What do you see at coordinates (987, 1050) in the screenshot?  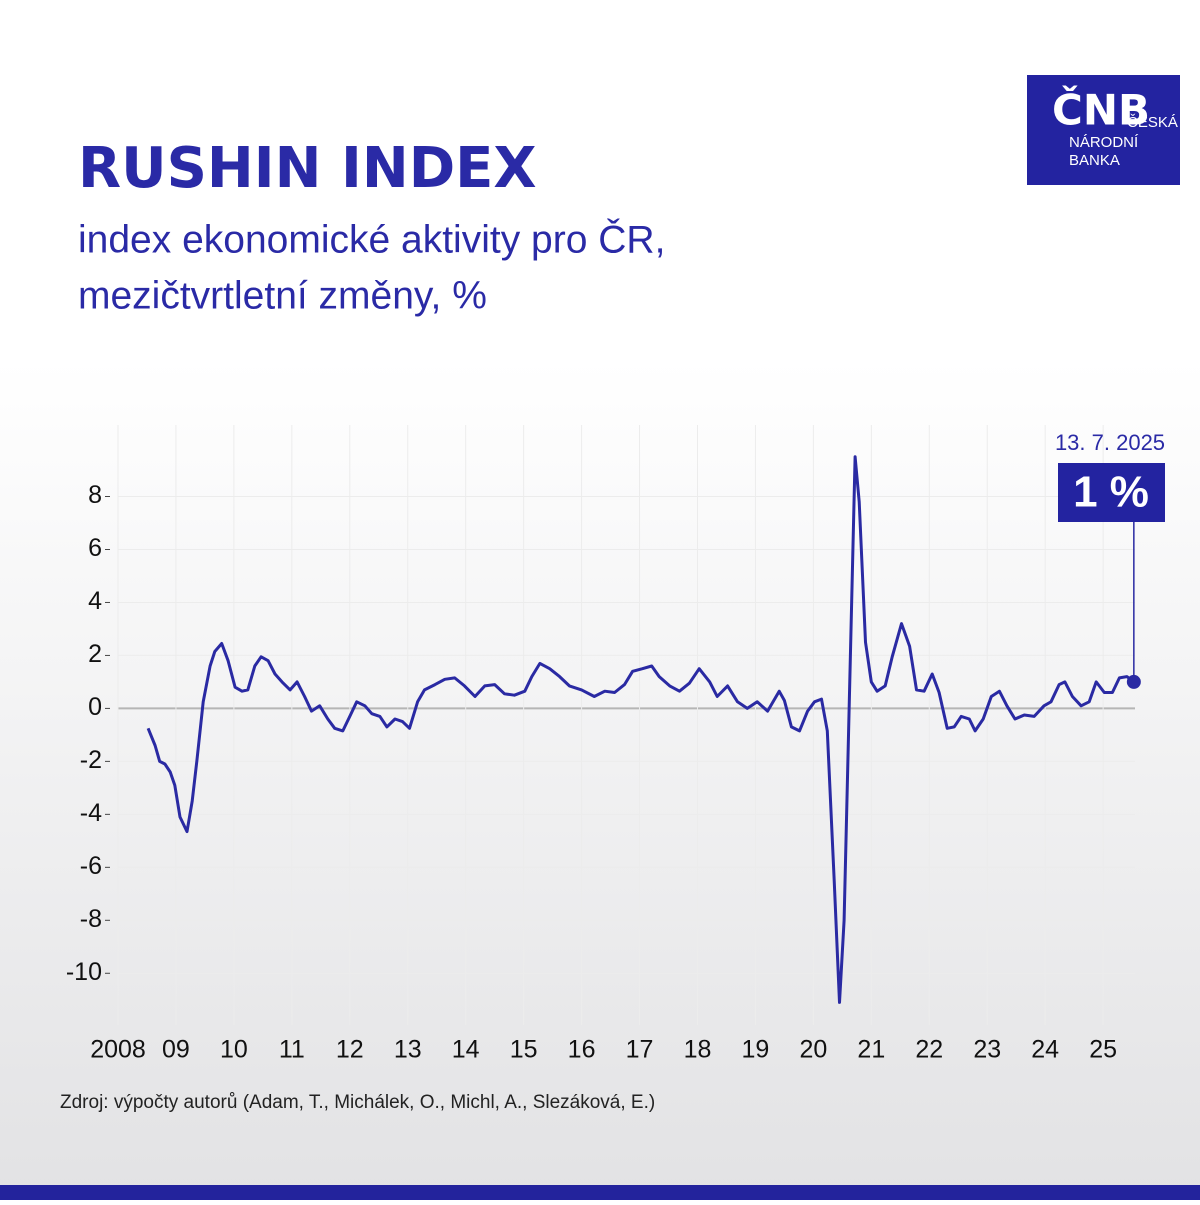 I see `x-tick-label: 23` at bounding box center [987, 1050].